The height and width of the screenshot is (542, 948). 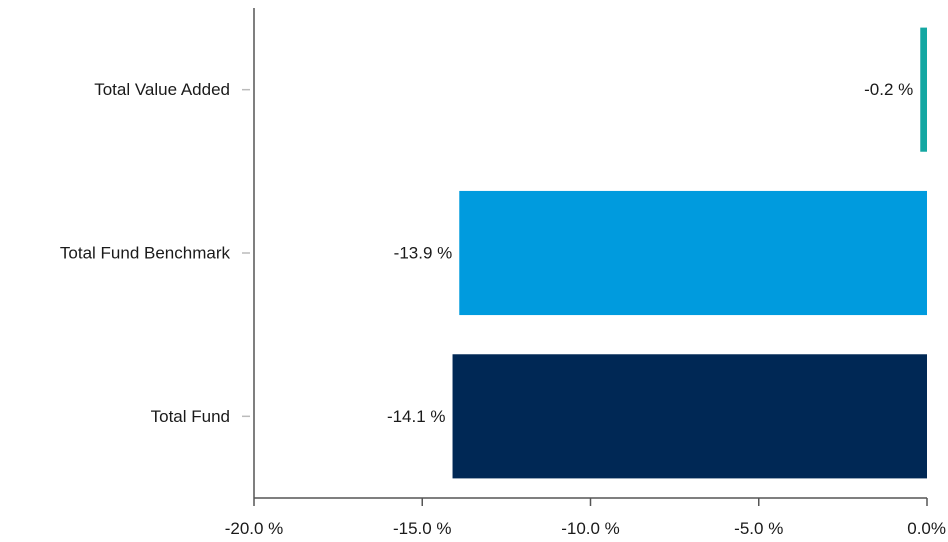 I want to click on y-tick-label: Total Value Added, so click(x=162, y=89).